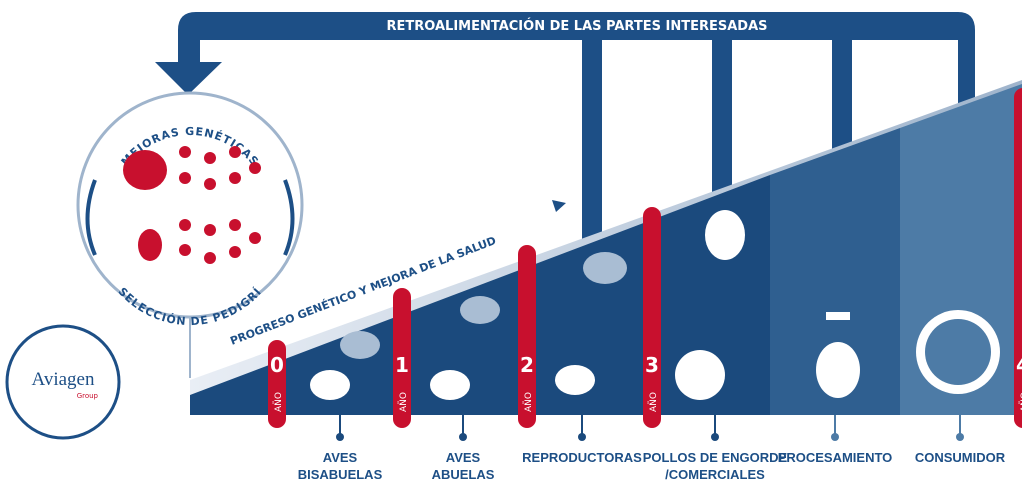 Image resolution: width=1022 pixels, height=490 pixels. What do you see at coordinates (835, 457) in the screenshot?
I see `stage-label: PROCESAMIENTO` at bounding box center [835, 457].